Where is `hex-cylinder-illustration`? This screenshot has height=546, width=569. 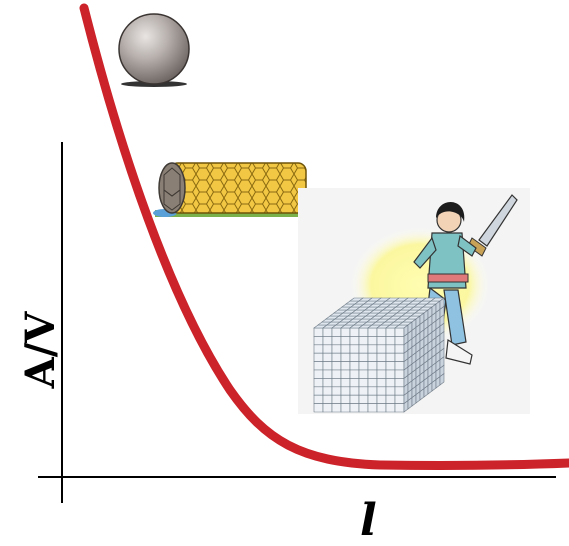 hex-cylinder-illustration is located at coordinates (234, 189).